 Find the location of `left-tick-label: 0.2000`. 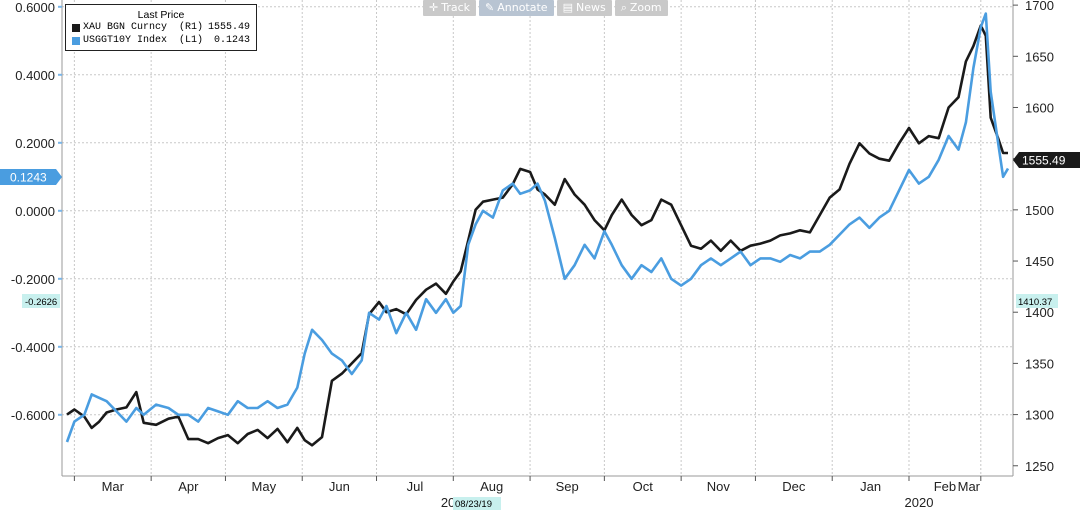

left-tick-label: 0.2000 is located at coordinates (35, 143).